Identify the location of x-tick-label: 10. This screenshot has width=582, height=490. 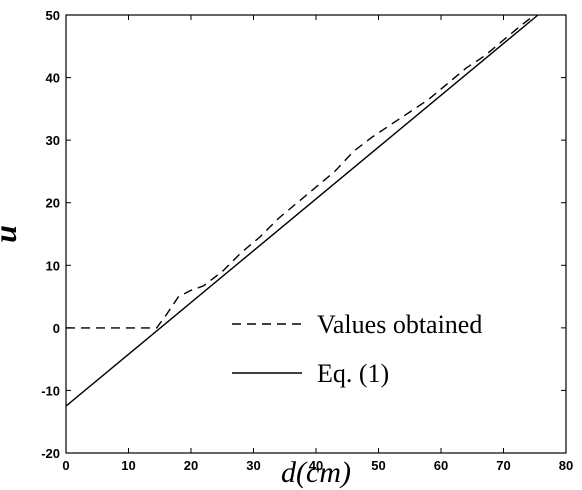
(128, 465).